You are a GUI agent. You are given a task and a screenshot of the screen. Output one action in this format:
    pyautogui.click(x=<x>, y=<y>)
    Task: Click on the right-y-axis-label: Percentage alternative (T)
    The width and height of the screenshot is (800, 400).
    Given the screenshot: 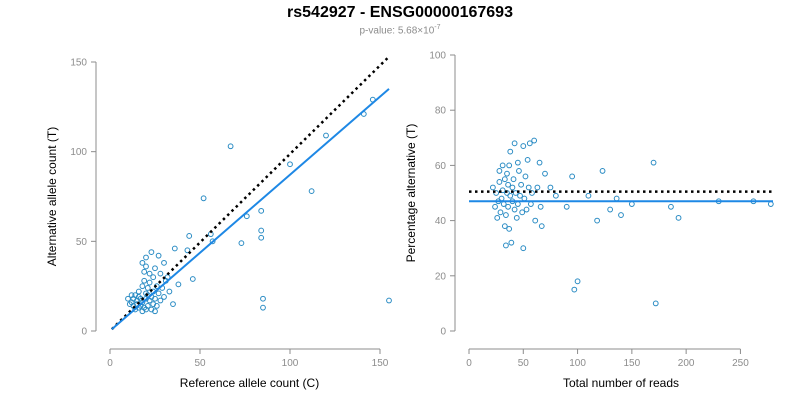 What is the action you would take?
    pyautogui.click(x=411, y=193)
    